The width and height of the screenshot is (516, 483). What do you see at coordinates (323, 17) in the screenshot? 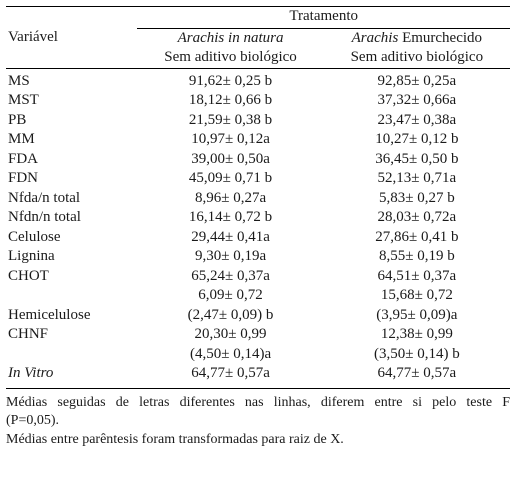
I see `treatment-header: Tratamento` at bounding box center [323, 17].